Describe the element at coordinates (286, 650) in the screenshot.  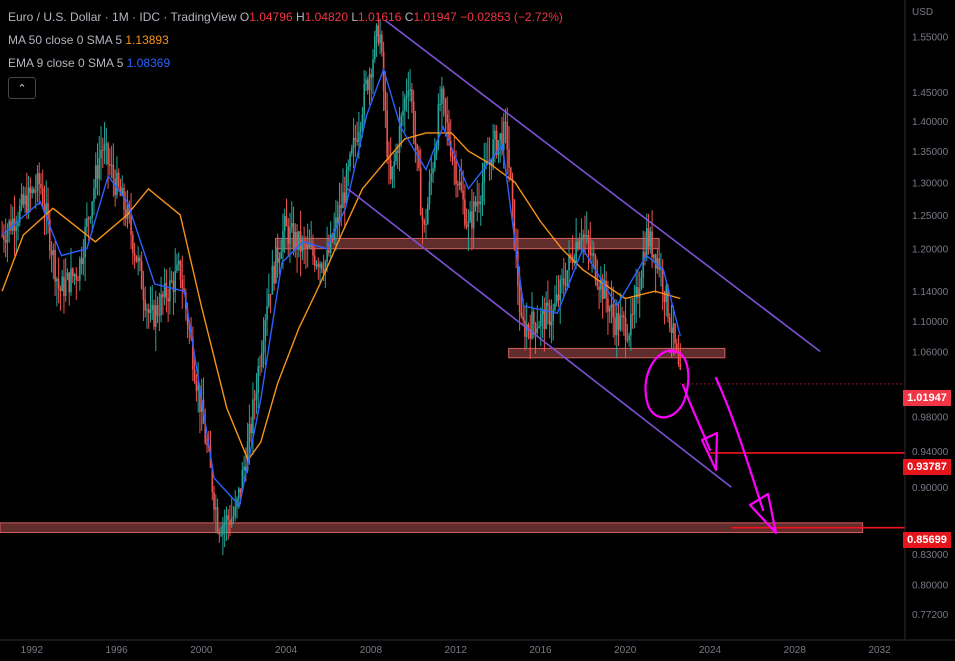
I see `x-tick-label: 2004` at that location.